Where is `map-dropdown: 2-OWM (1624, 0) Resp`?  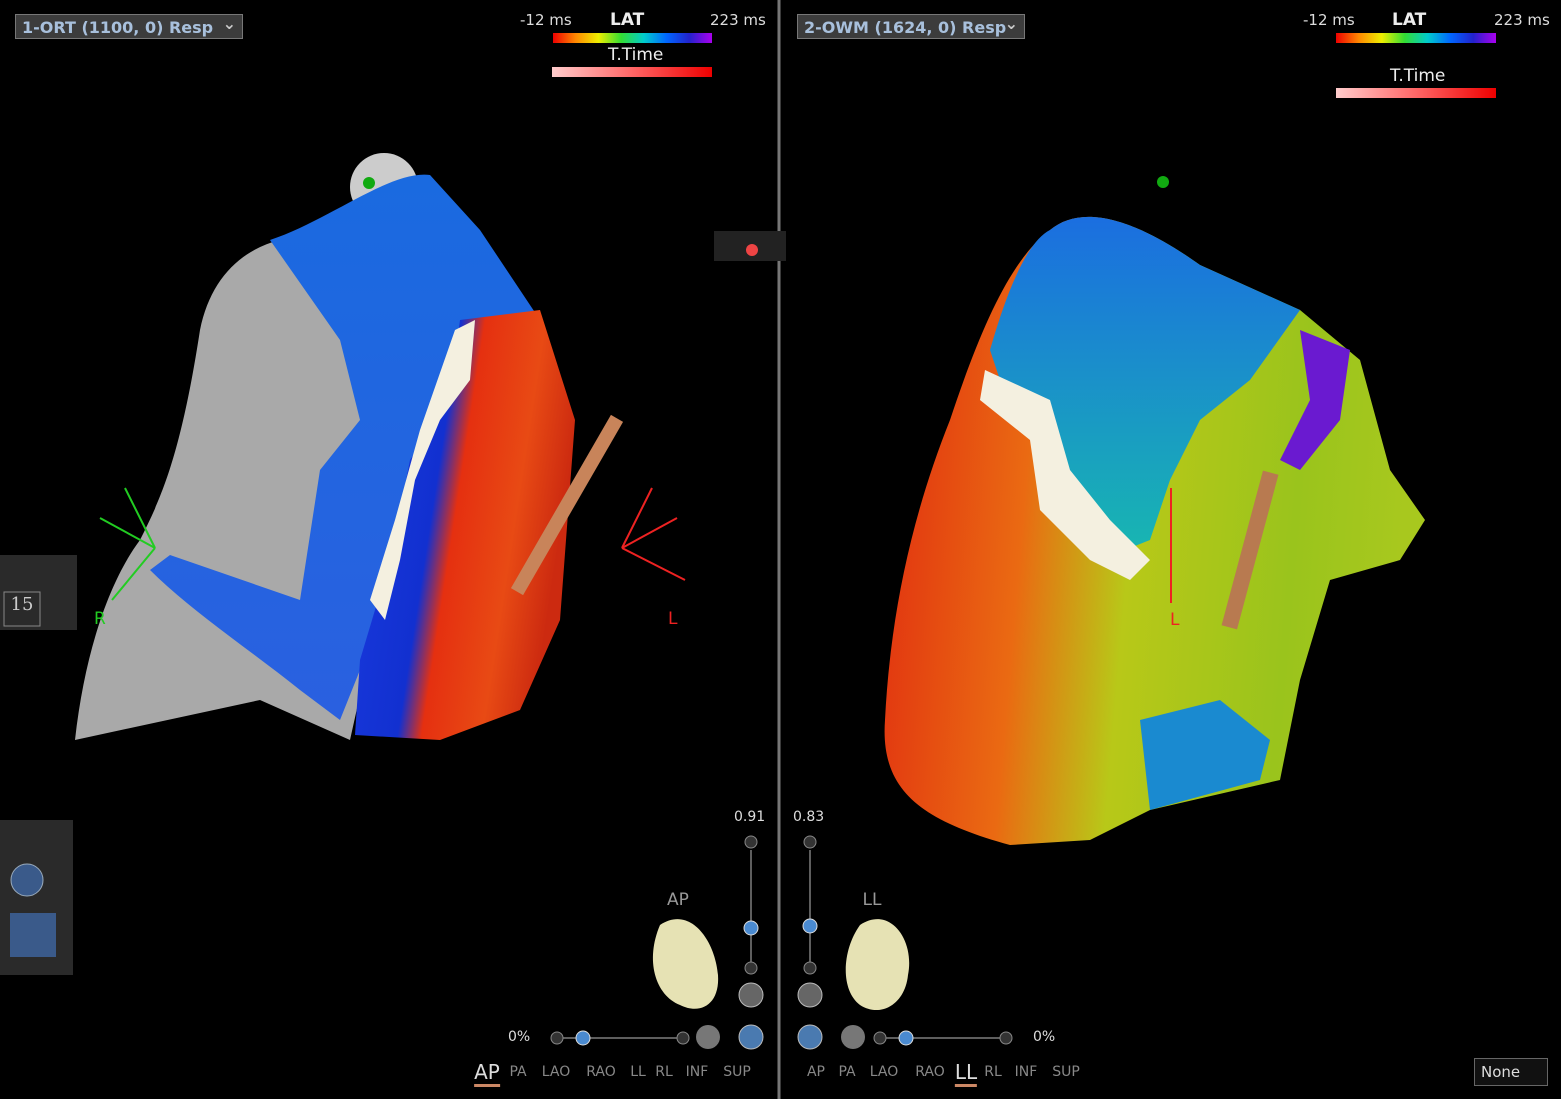 map-dropdown: 2-OWM (1624, 0) Resp is located at coordinates (911, 25).